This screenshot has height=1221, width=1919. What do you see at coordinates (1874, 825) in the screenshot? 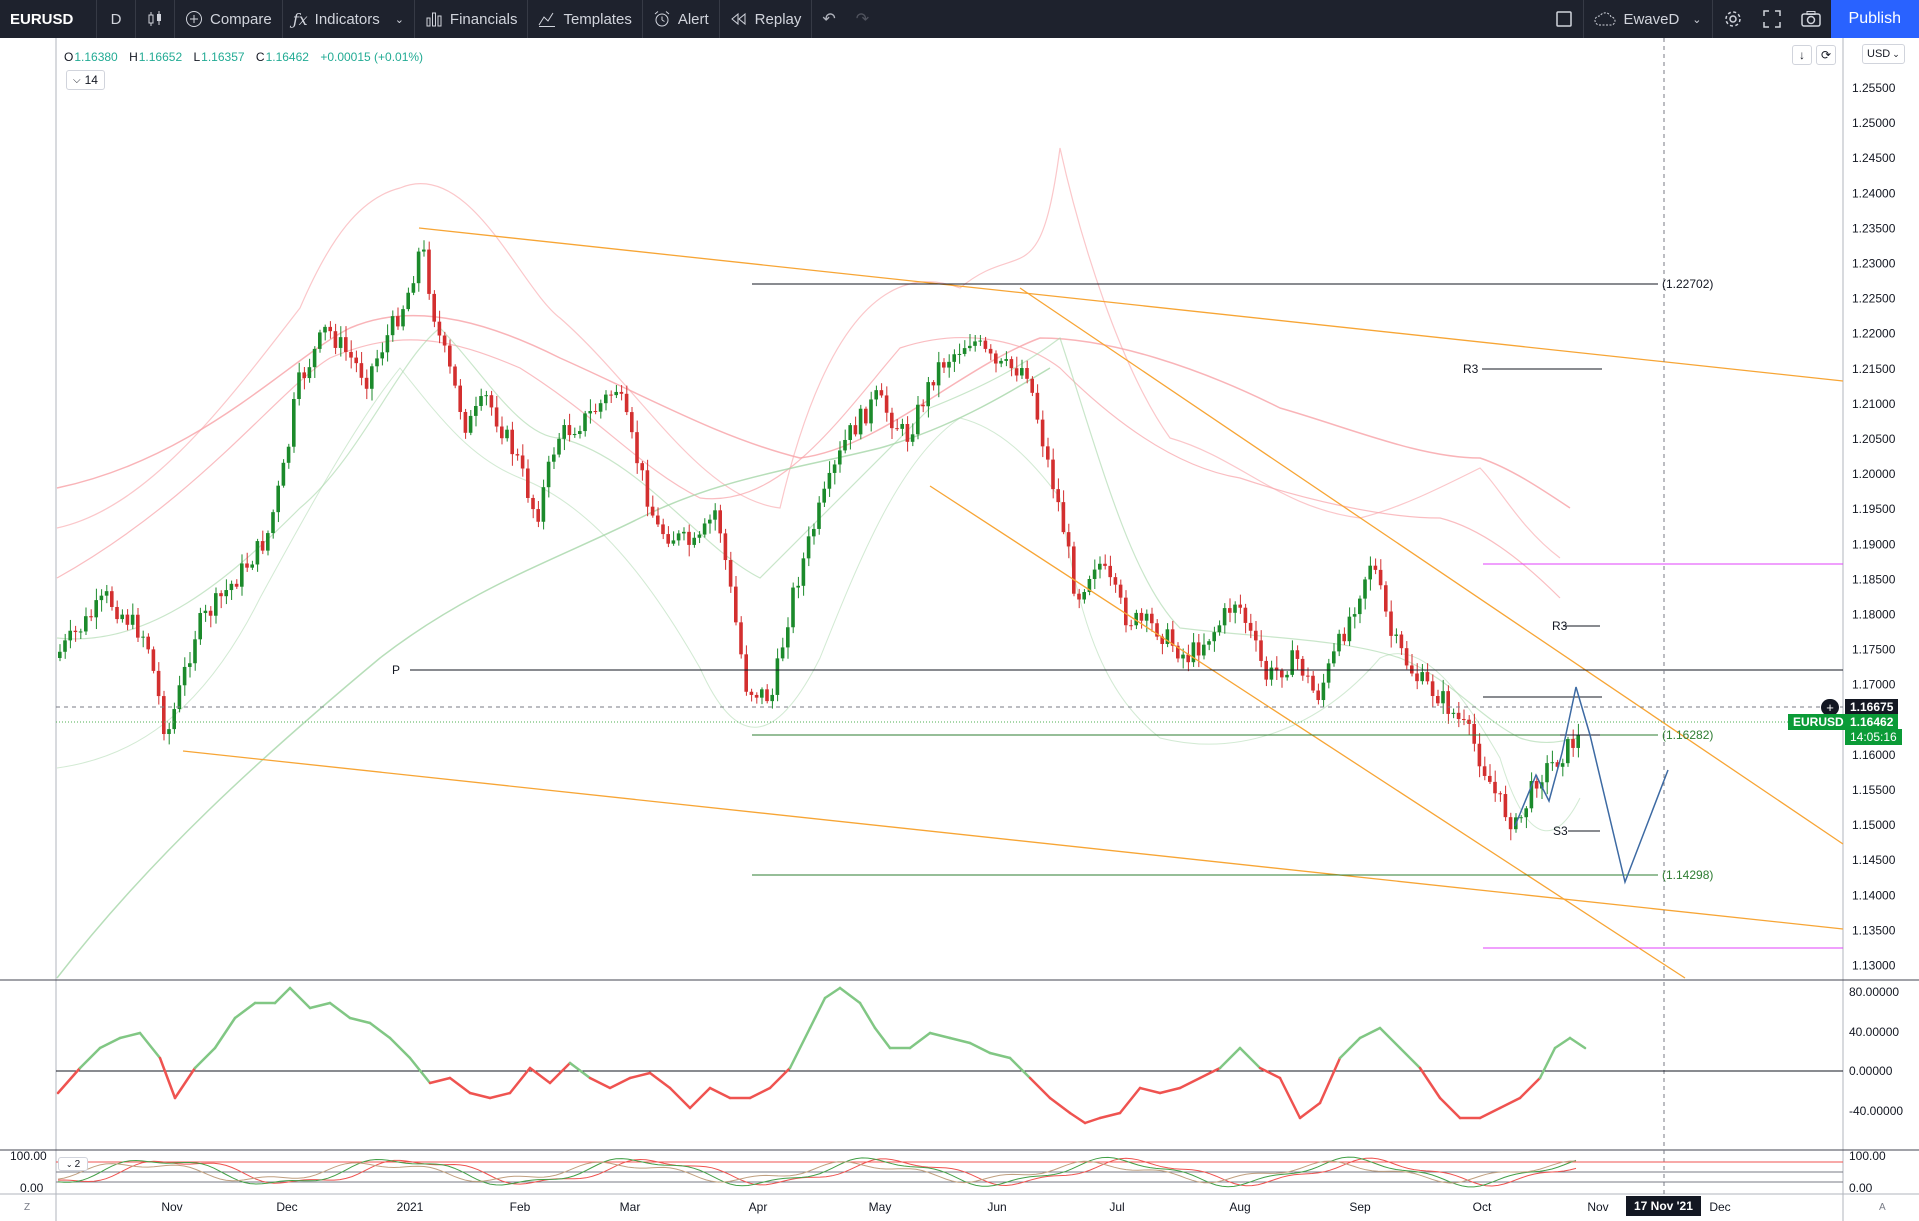
I see `price-tick-label: 1.15000` at bounding box center [1874, 825].